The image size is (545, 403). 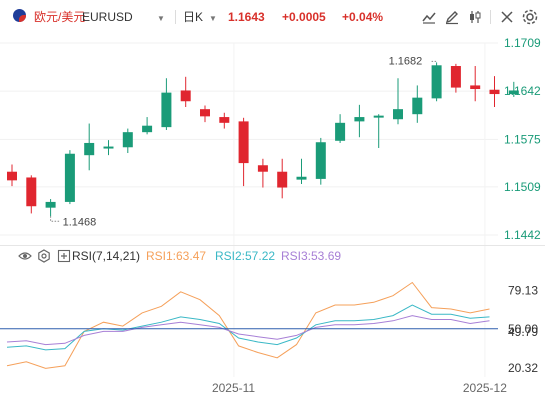 What do you see at coordinates (246, 17) in the screenshot?
I see `last-price: 1.1643` at bounding box center [246, 17].